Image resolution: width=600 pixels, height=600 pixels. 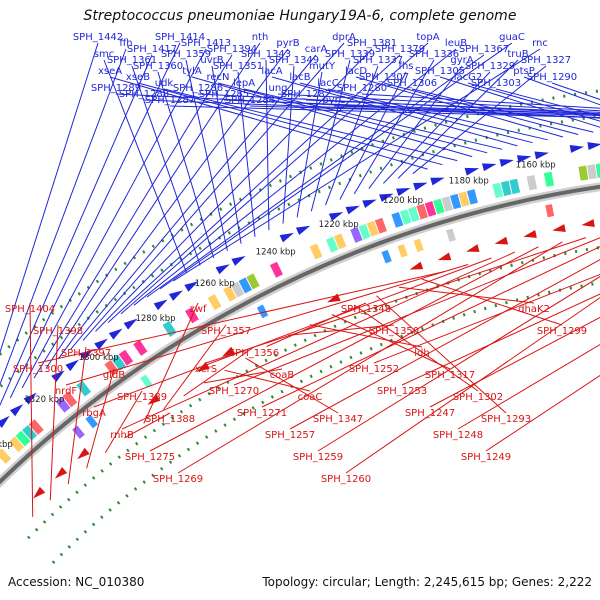 What do you see at coordinates (125, 43) in the screenshot?
I see `forward-gene-label: ffh` at bounding box center [125, 43].